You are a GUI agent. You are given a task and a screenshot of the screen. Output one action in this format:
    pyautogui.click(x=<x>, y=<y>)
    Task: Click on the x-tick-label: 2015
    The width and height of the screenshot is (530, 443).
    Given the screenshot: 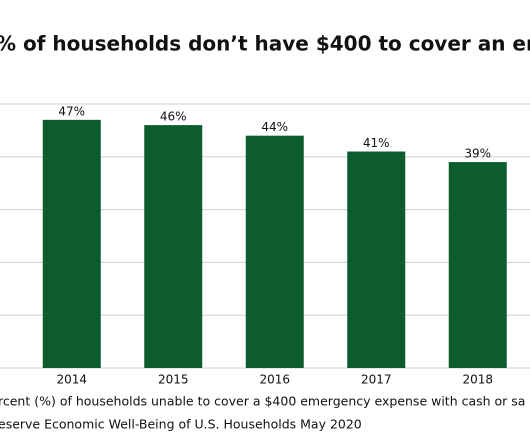 What is the action you would take?
    pyautogui.click(x=173, y=380)
    